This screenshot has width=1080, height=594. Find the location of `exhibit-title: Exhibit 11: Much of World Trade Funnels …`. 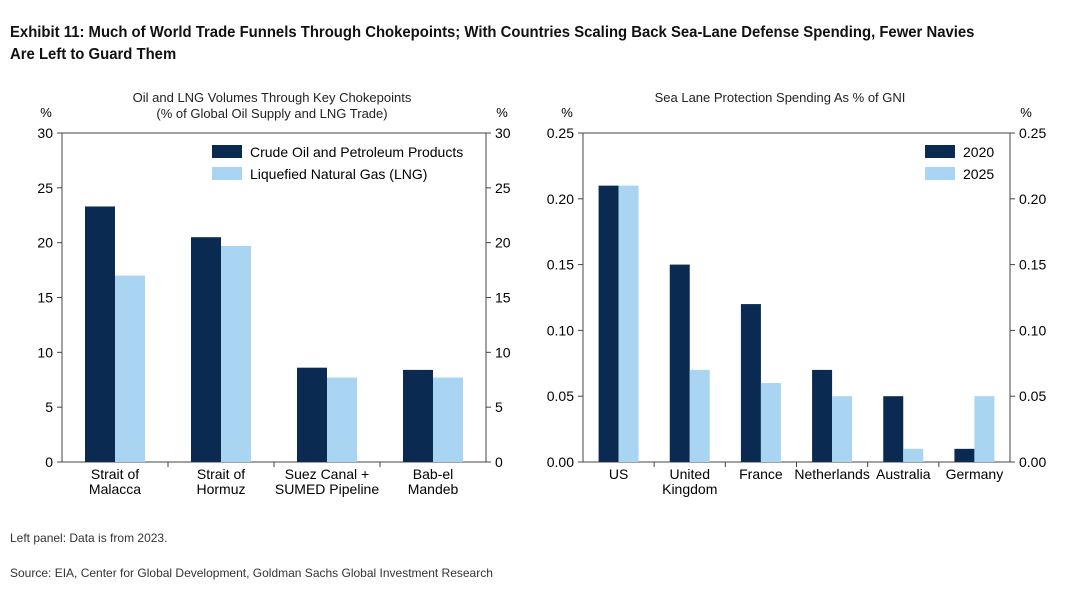

exhibit-title: Exhibit 11: Much of World Trade Funnels … is located at coordinates (492, 43).